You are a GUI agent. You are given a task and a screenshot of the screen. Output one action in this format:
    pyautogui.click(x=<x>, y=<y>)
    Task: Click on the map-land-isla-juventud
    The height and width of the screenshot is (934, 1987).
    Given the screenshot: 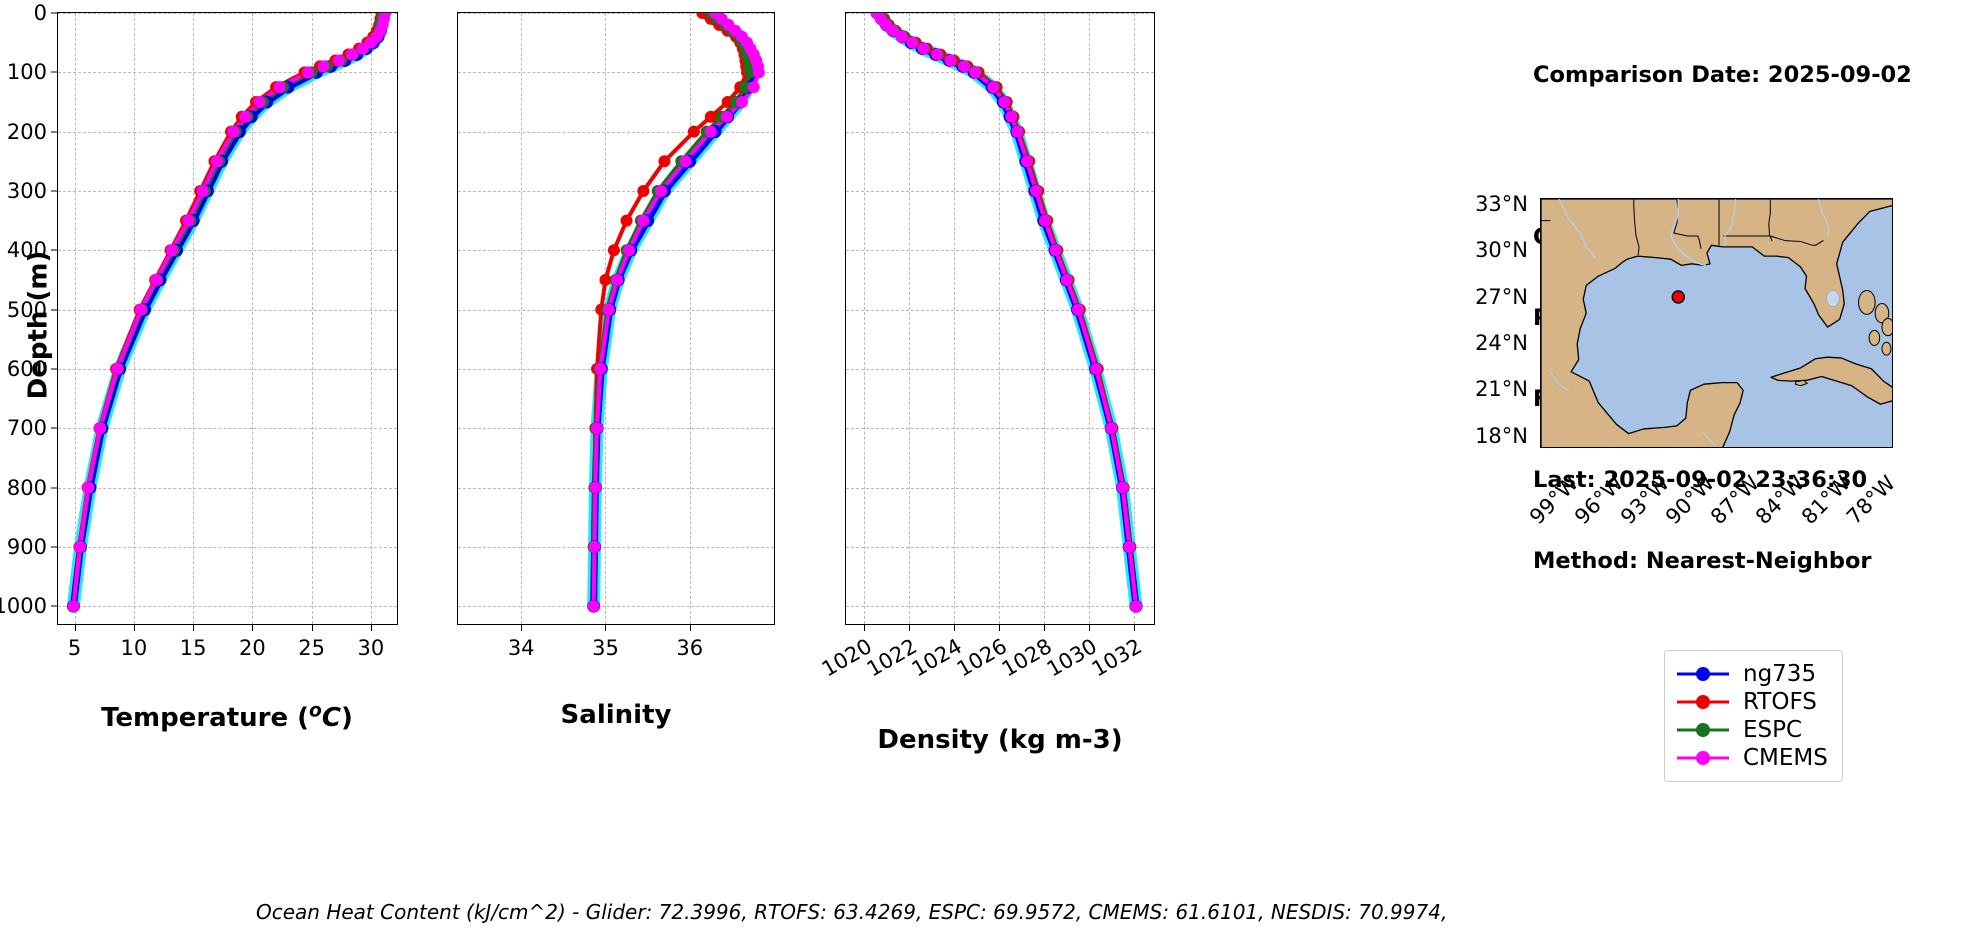 What is the action you would take?
    pyautogui.click(x=1801, y=383)
    